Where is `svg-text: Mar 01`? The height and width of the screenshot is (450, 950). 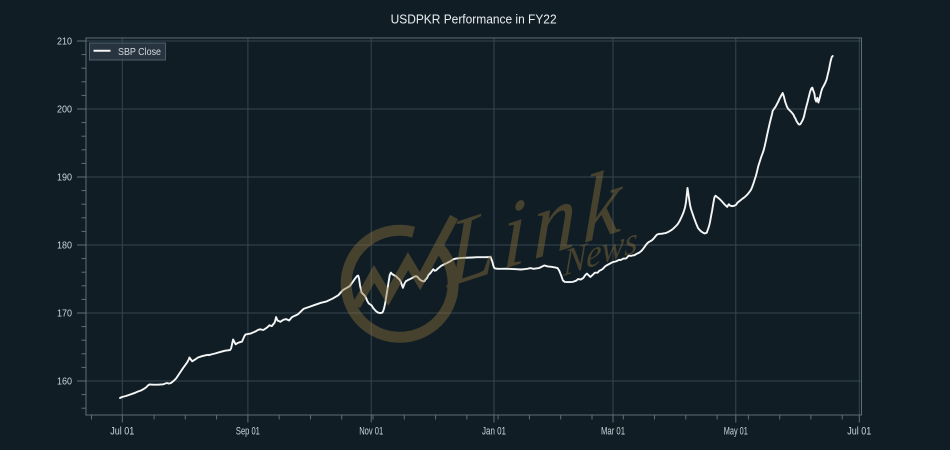 svg-text: Mar 01 is located at coordinates (613, 432).